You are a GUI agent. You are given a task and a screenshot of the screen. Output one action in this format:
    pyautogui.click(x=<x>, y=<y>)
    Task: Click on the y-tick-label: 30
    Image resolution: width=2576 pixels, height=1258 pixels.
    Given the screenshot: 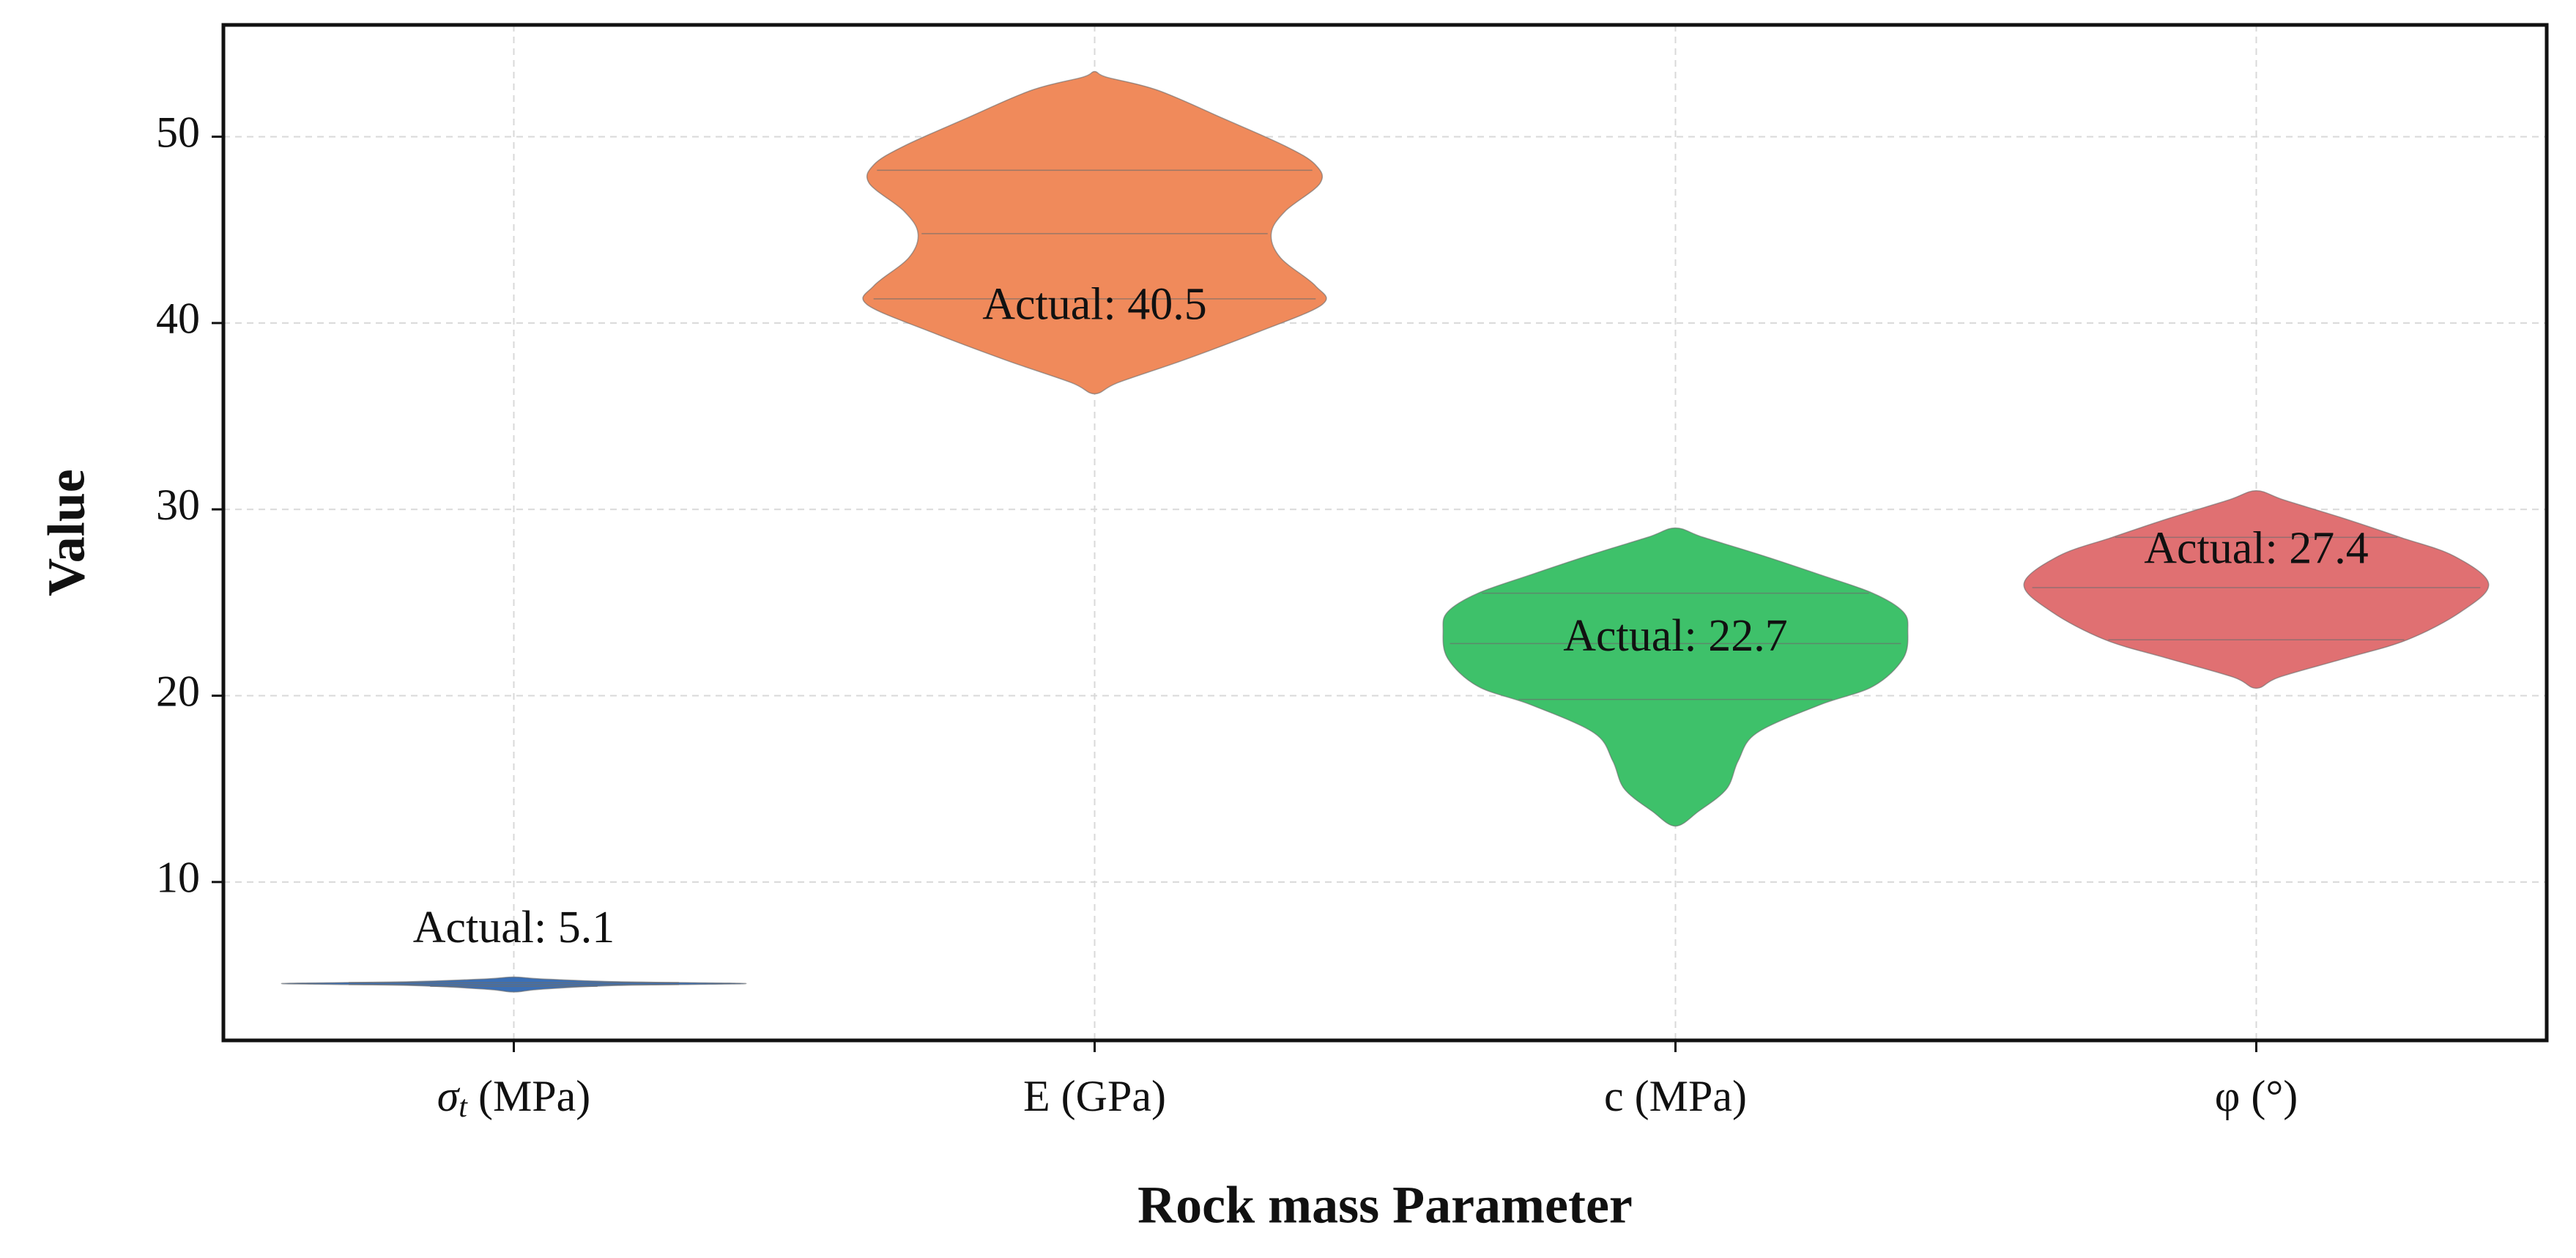 What is the action you would take?
    pyautogui.click(x=178, y=505)
    